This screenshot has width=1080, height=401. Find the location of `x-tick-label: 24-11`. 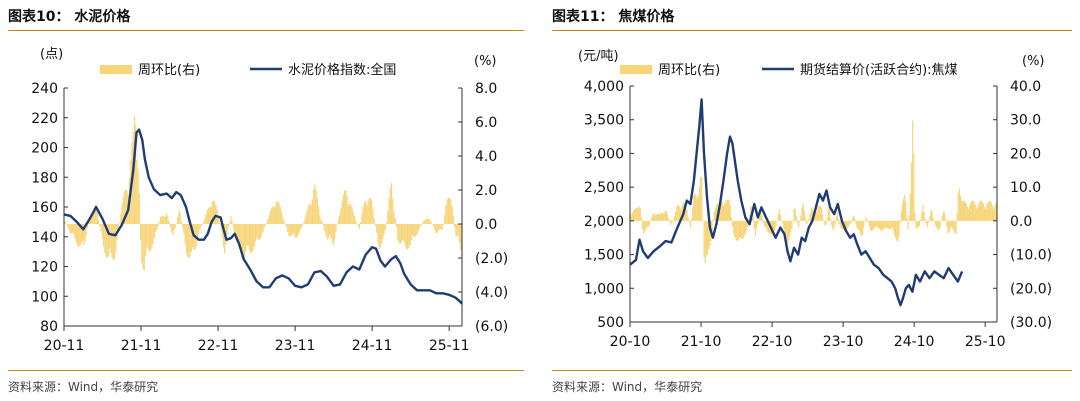

x-tick-label: 24-11 is located at coordinates (372, 346).